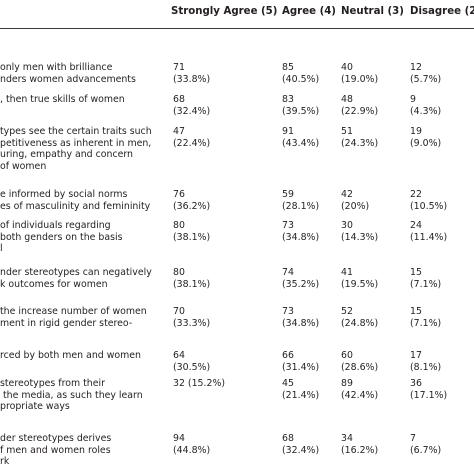  What do you see at coordinates (426, 450) in the screenshot?
I see `percent-value: (6.7%)` at bounding box center [426, 450].